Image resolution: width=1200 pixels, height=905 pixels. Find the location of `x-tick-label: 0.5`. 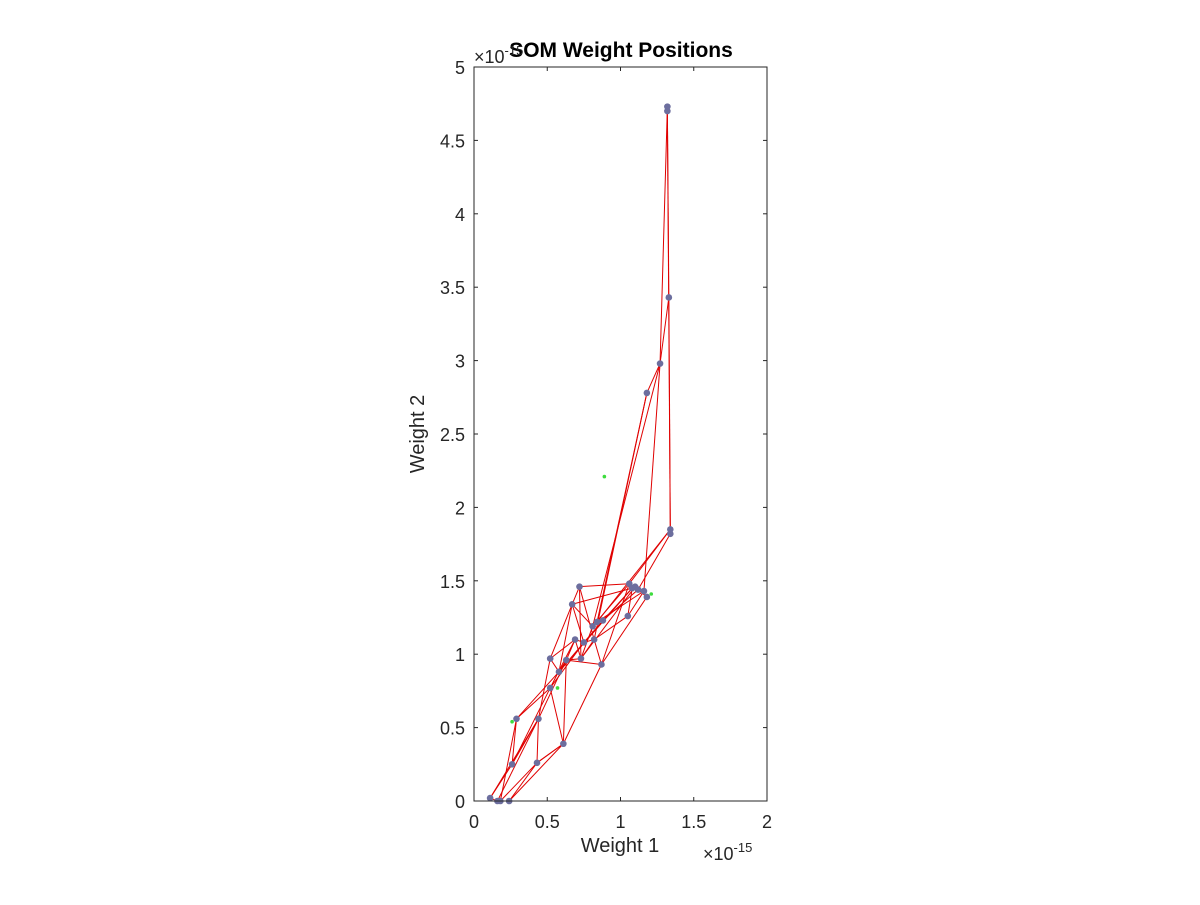

x-tick-label: 0.5 is located at coordinates (547, 822).